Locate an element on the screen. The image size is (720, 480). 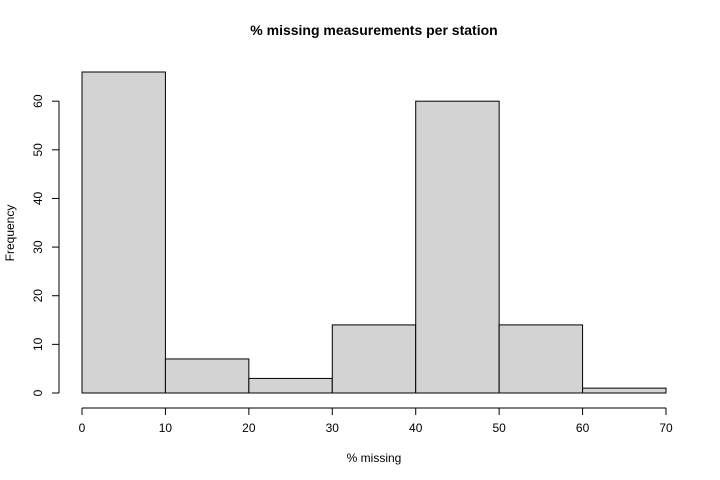
x-tick-label: 10 is located at coordinates (166, 428).